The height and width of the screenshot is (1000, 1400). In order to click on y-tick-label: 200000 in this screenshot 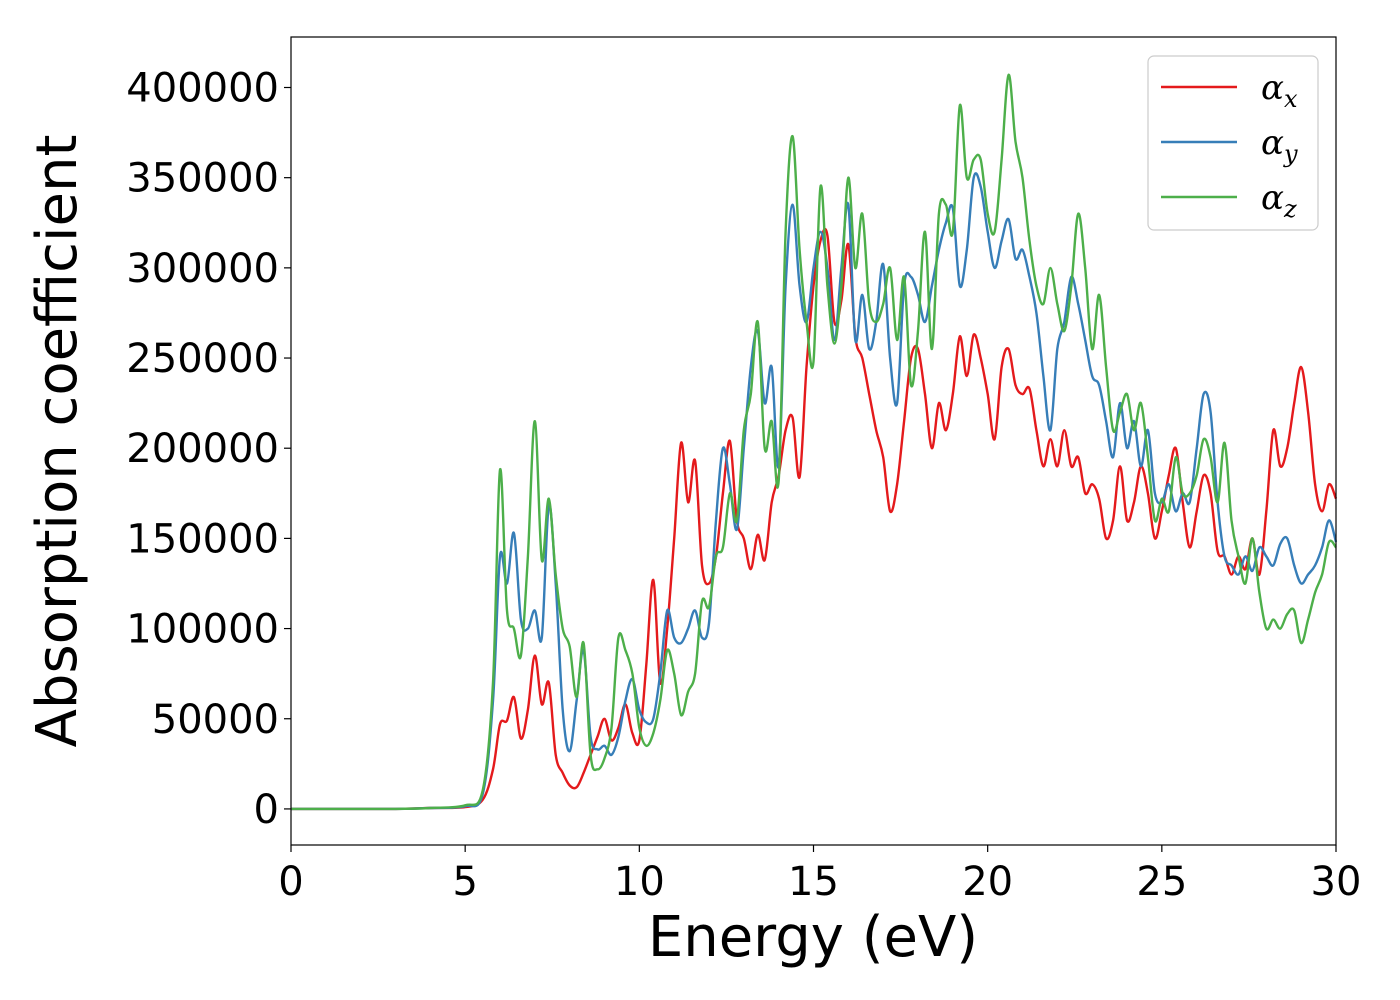, I will do `click(202, 449)`.